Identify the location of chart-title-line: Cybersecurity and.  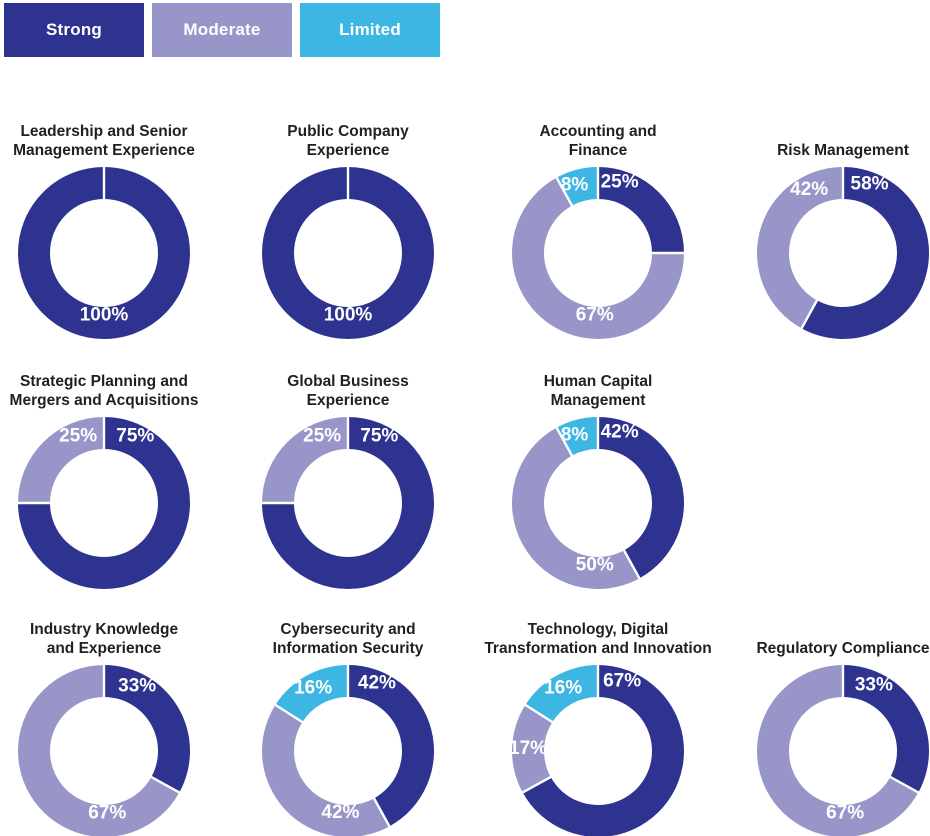
(348, 629).